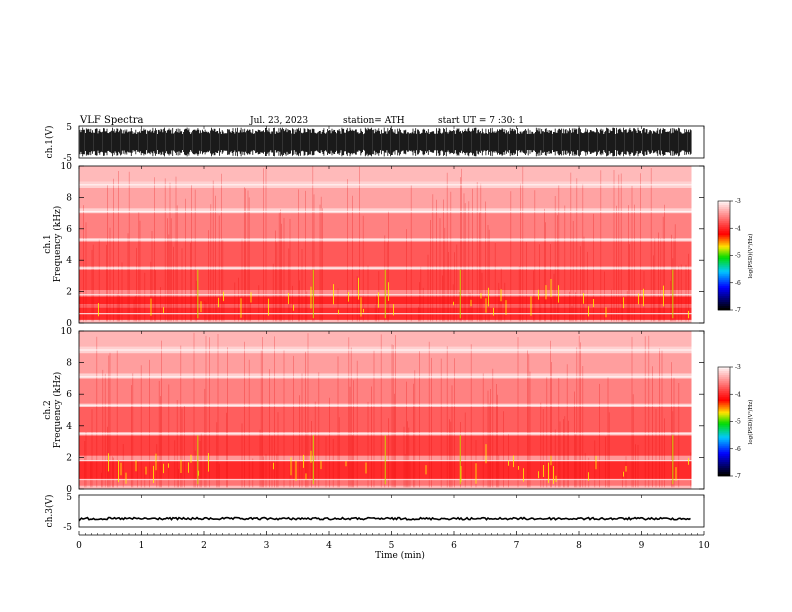 The width and height of the screenshot is (792, 612). Describe the element at coordinates (738, 310) in the screenshot. I see `ch1-colorbar-tick-label-4: -7` at that location.